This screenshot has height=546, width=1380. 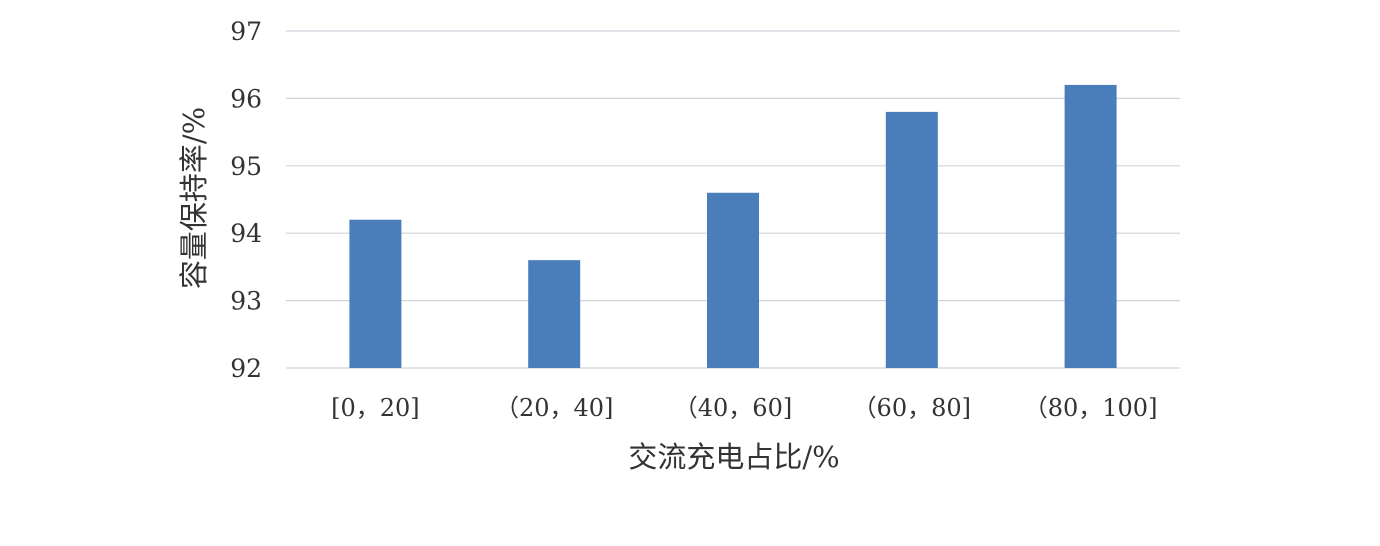 What do you see at coordinates (554, 408) in the screenshot?
I see `x-tick-label: （20，40]` at bounding box center [554, 408].